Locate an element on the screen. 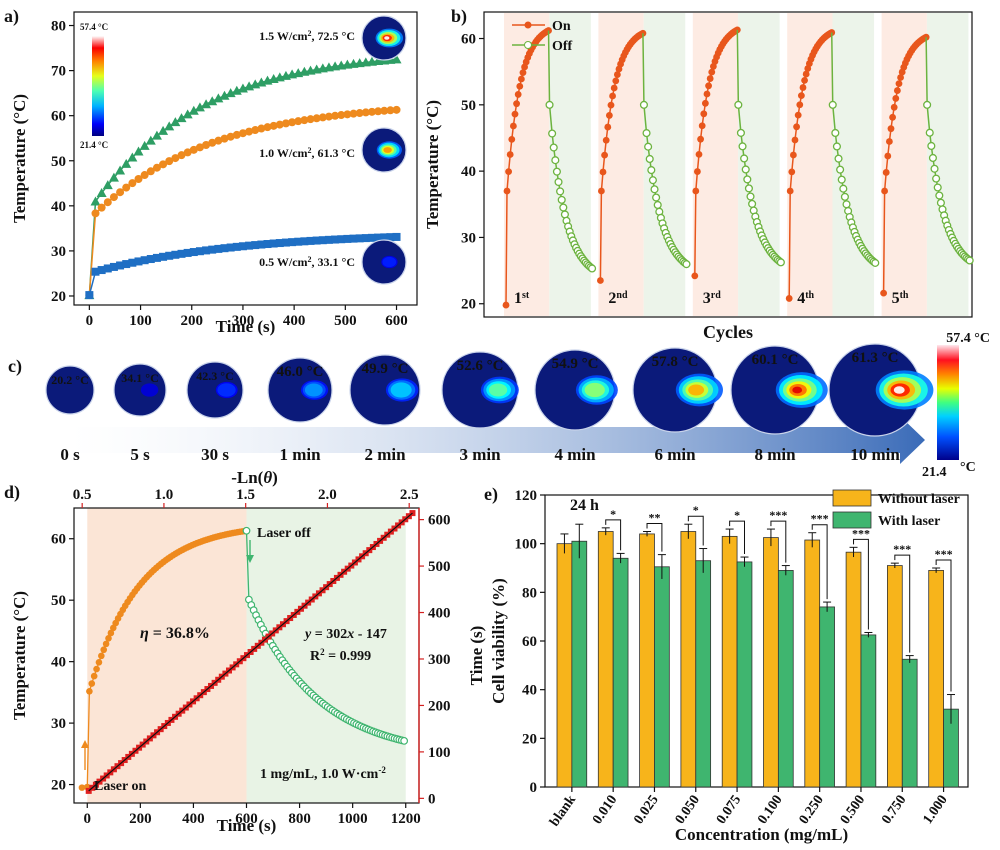  panel-d-fit-line is located at coordinates (250, 652).